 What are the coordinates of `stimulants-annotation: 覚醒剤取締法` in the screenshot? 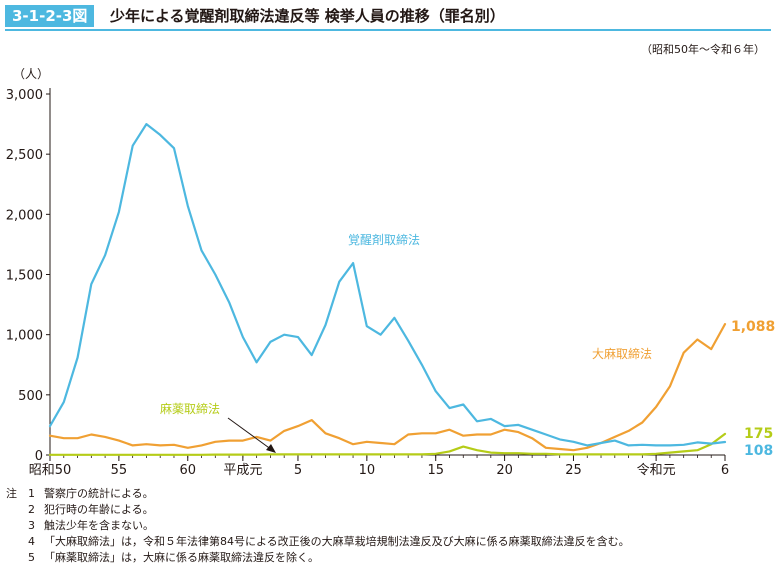 It's located at (384, 239).